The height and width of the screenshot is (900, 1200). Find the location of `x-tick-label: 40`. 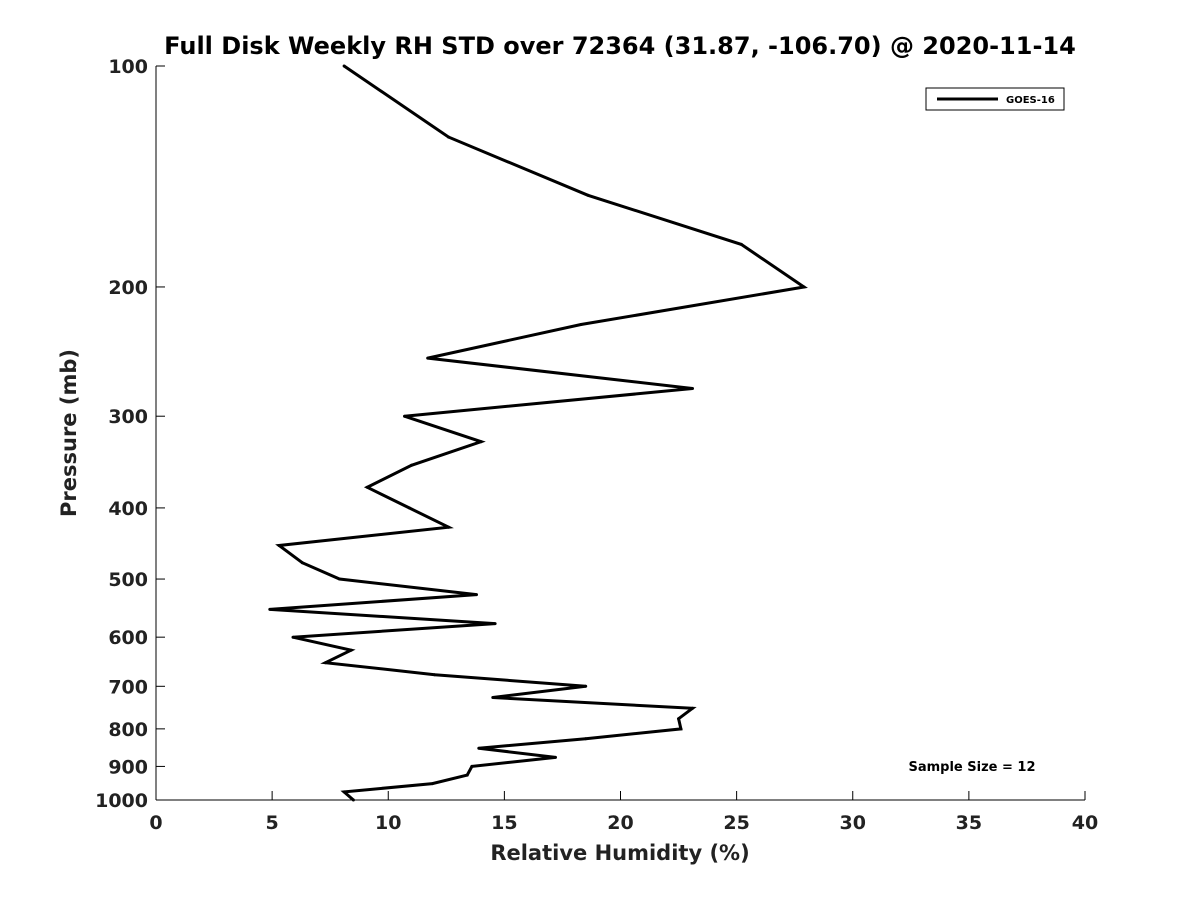

x-tick-label: 40 is located at coordinates (1085, 823).